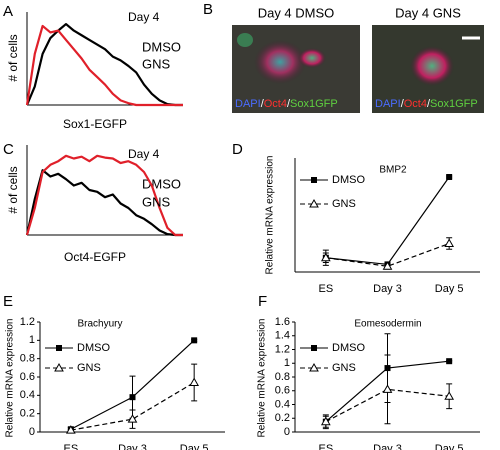 This screenshot has width=500, height=450. What do you see at coordinates (282, 322) in the screenshot?
I see `y-tick-label: 1.6` at bounding box center [282, 322].